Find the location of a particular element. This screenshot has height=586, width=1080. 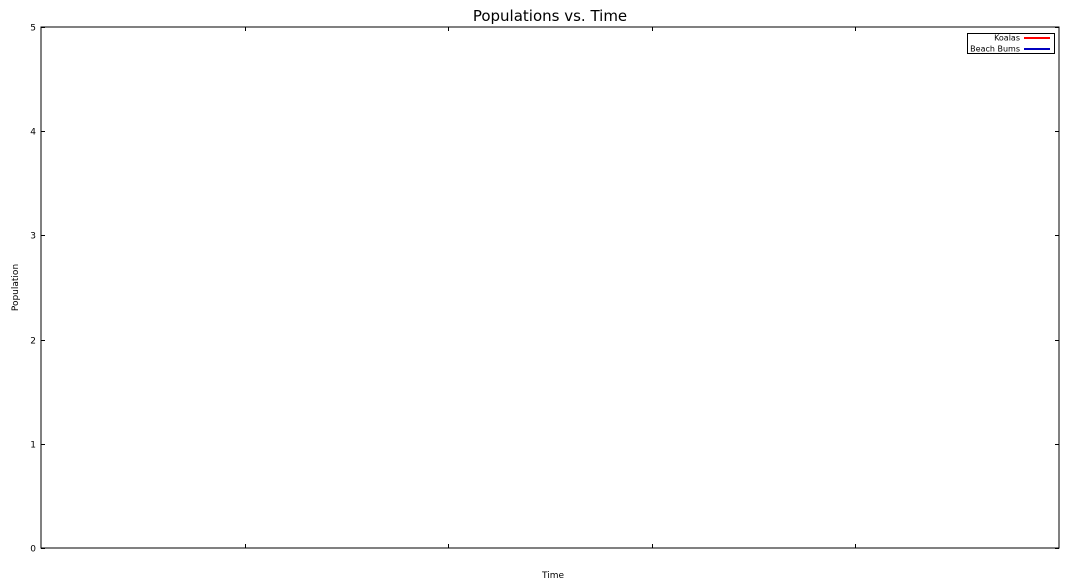

y-axis-label: Population is located at coordinates (16, 287).